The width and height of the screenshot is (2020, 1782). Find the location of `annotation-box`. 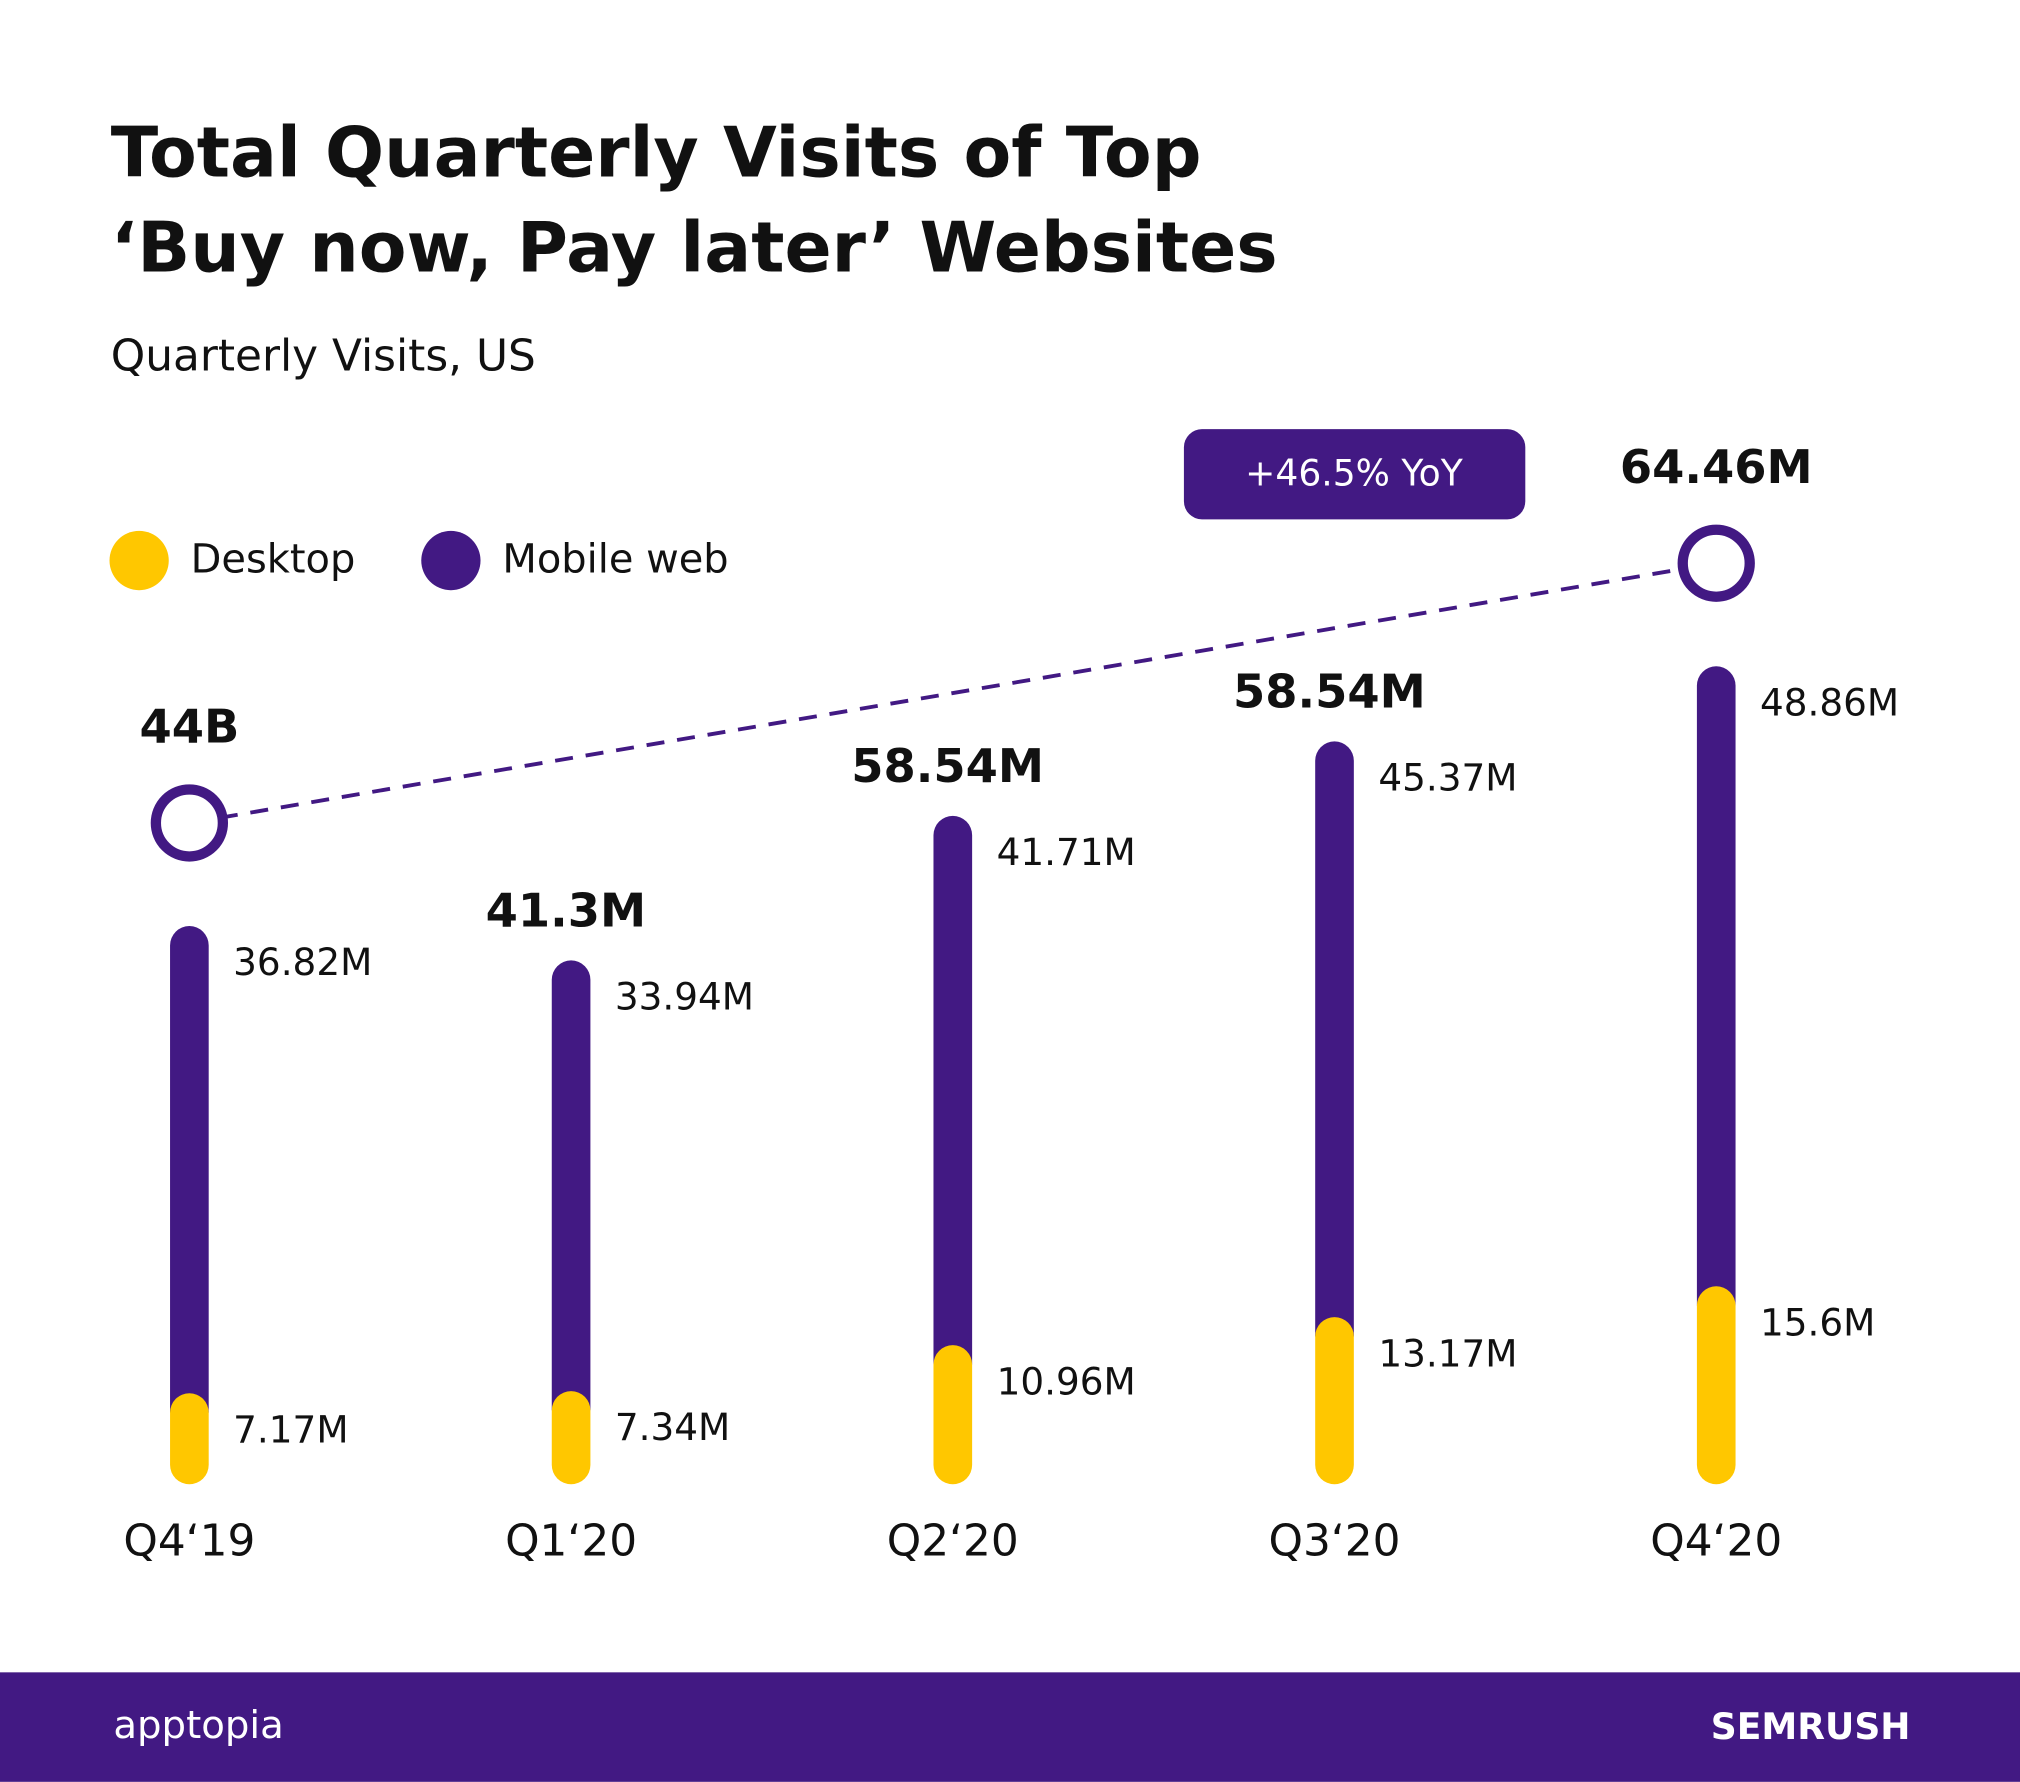

annotation-box is located at coordinates (1354, 474).